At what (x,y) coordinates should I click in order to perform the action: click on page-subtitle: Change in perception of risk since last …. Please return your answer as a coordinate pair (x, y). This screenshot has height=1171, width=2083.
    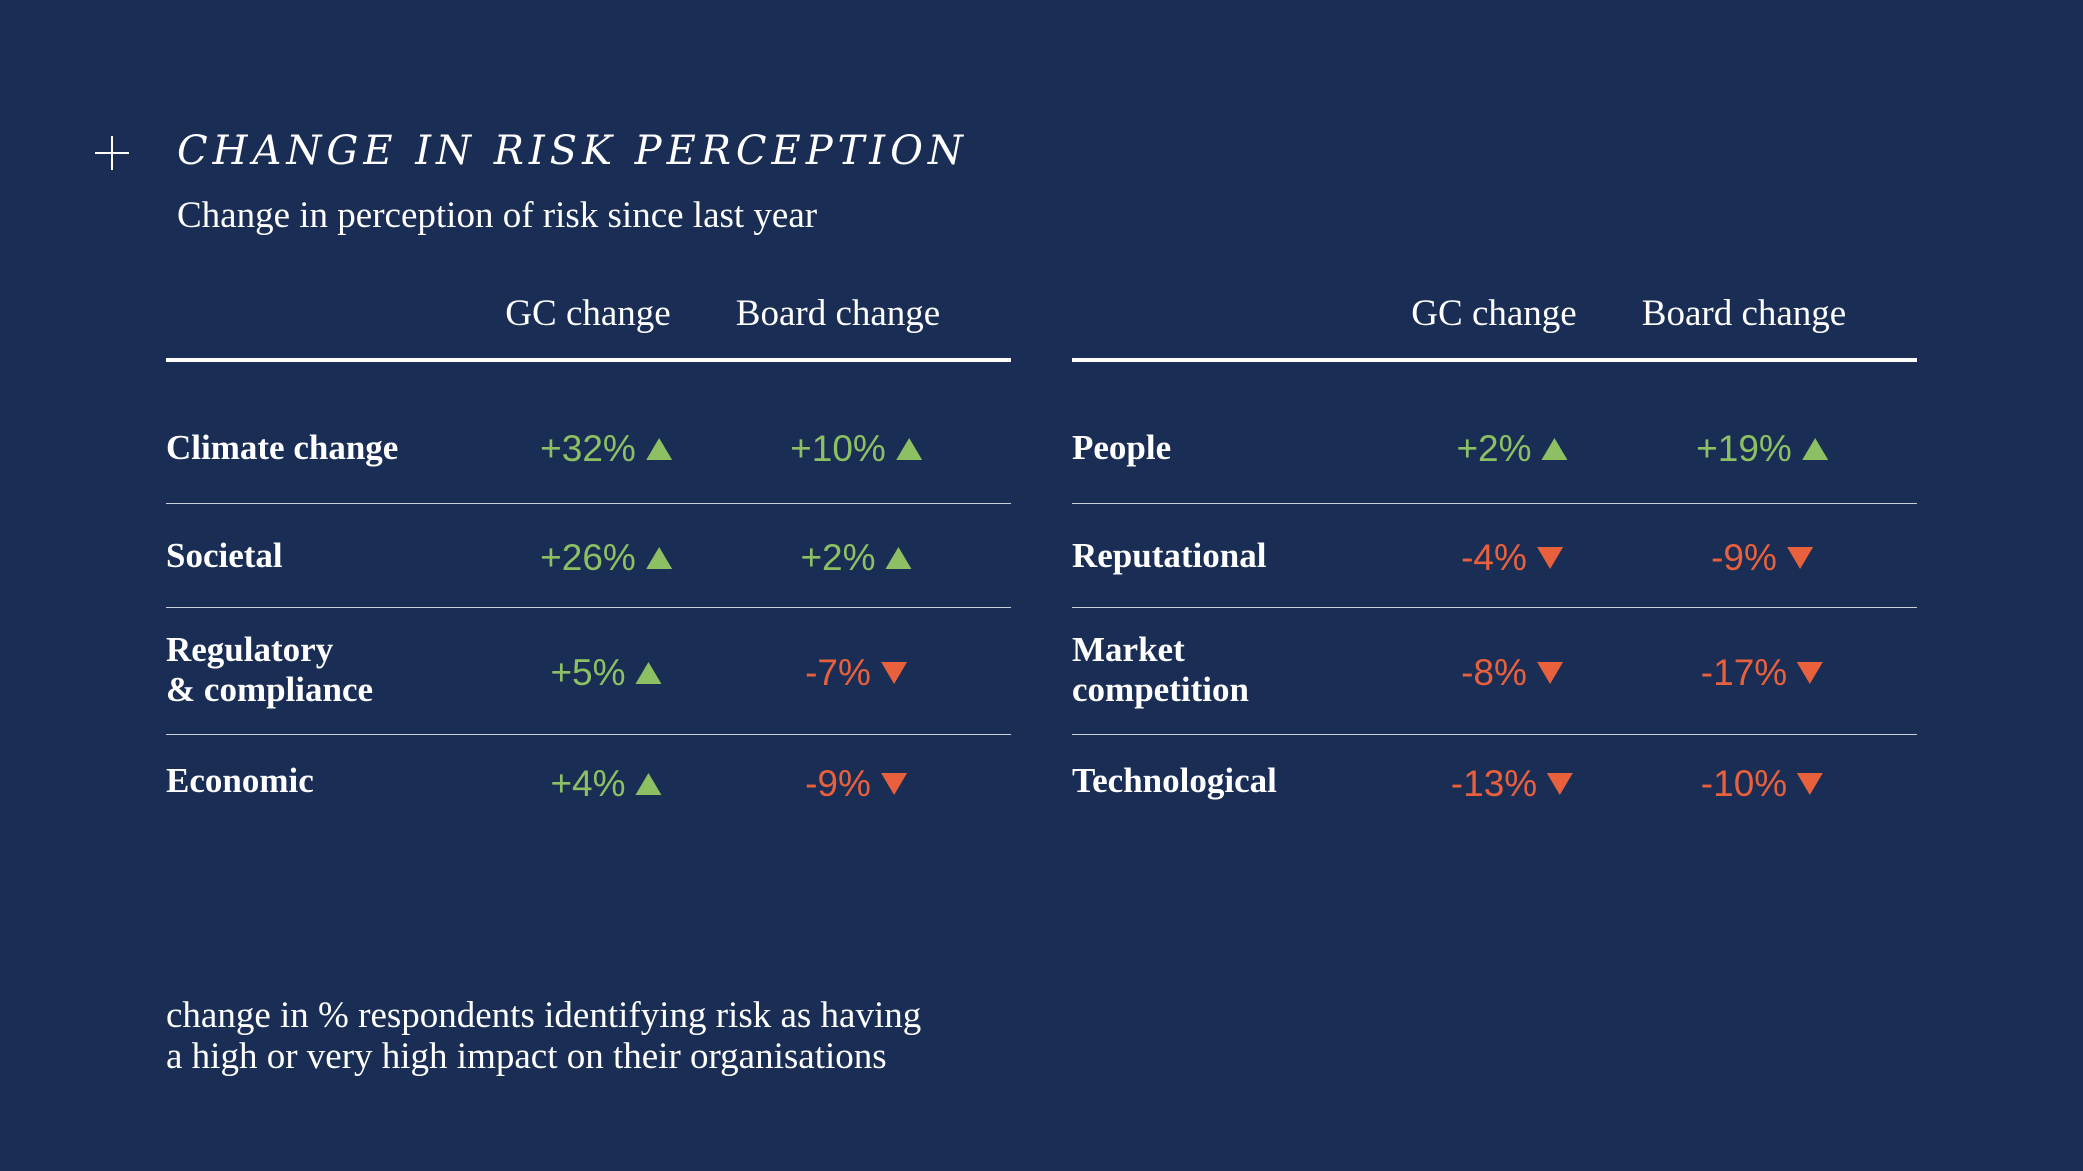
    Looking at the image, I should click on (497, 215).